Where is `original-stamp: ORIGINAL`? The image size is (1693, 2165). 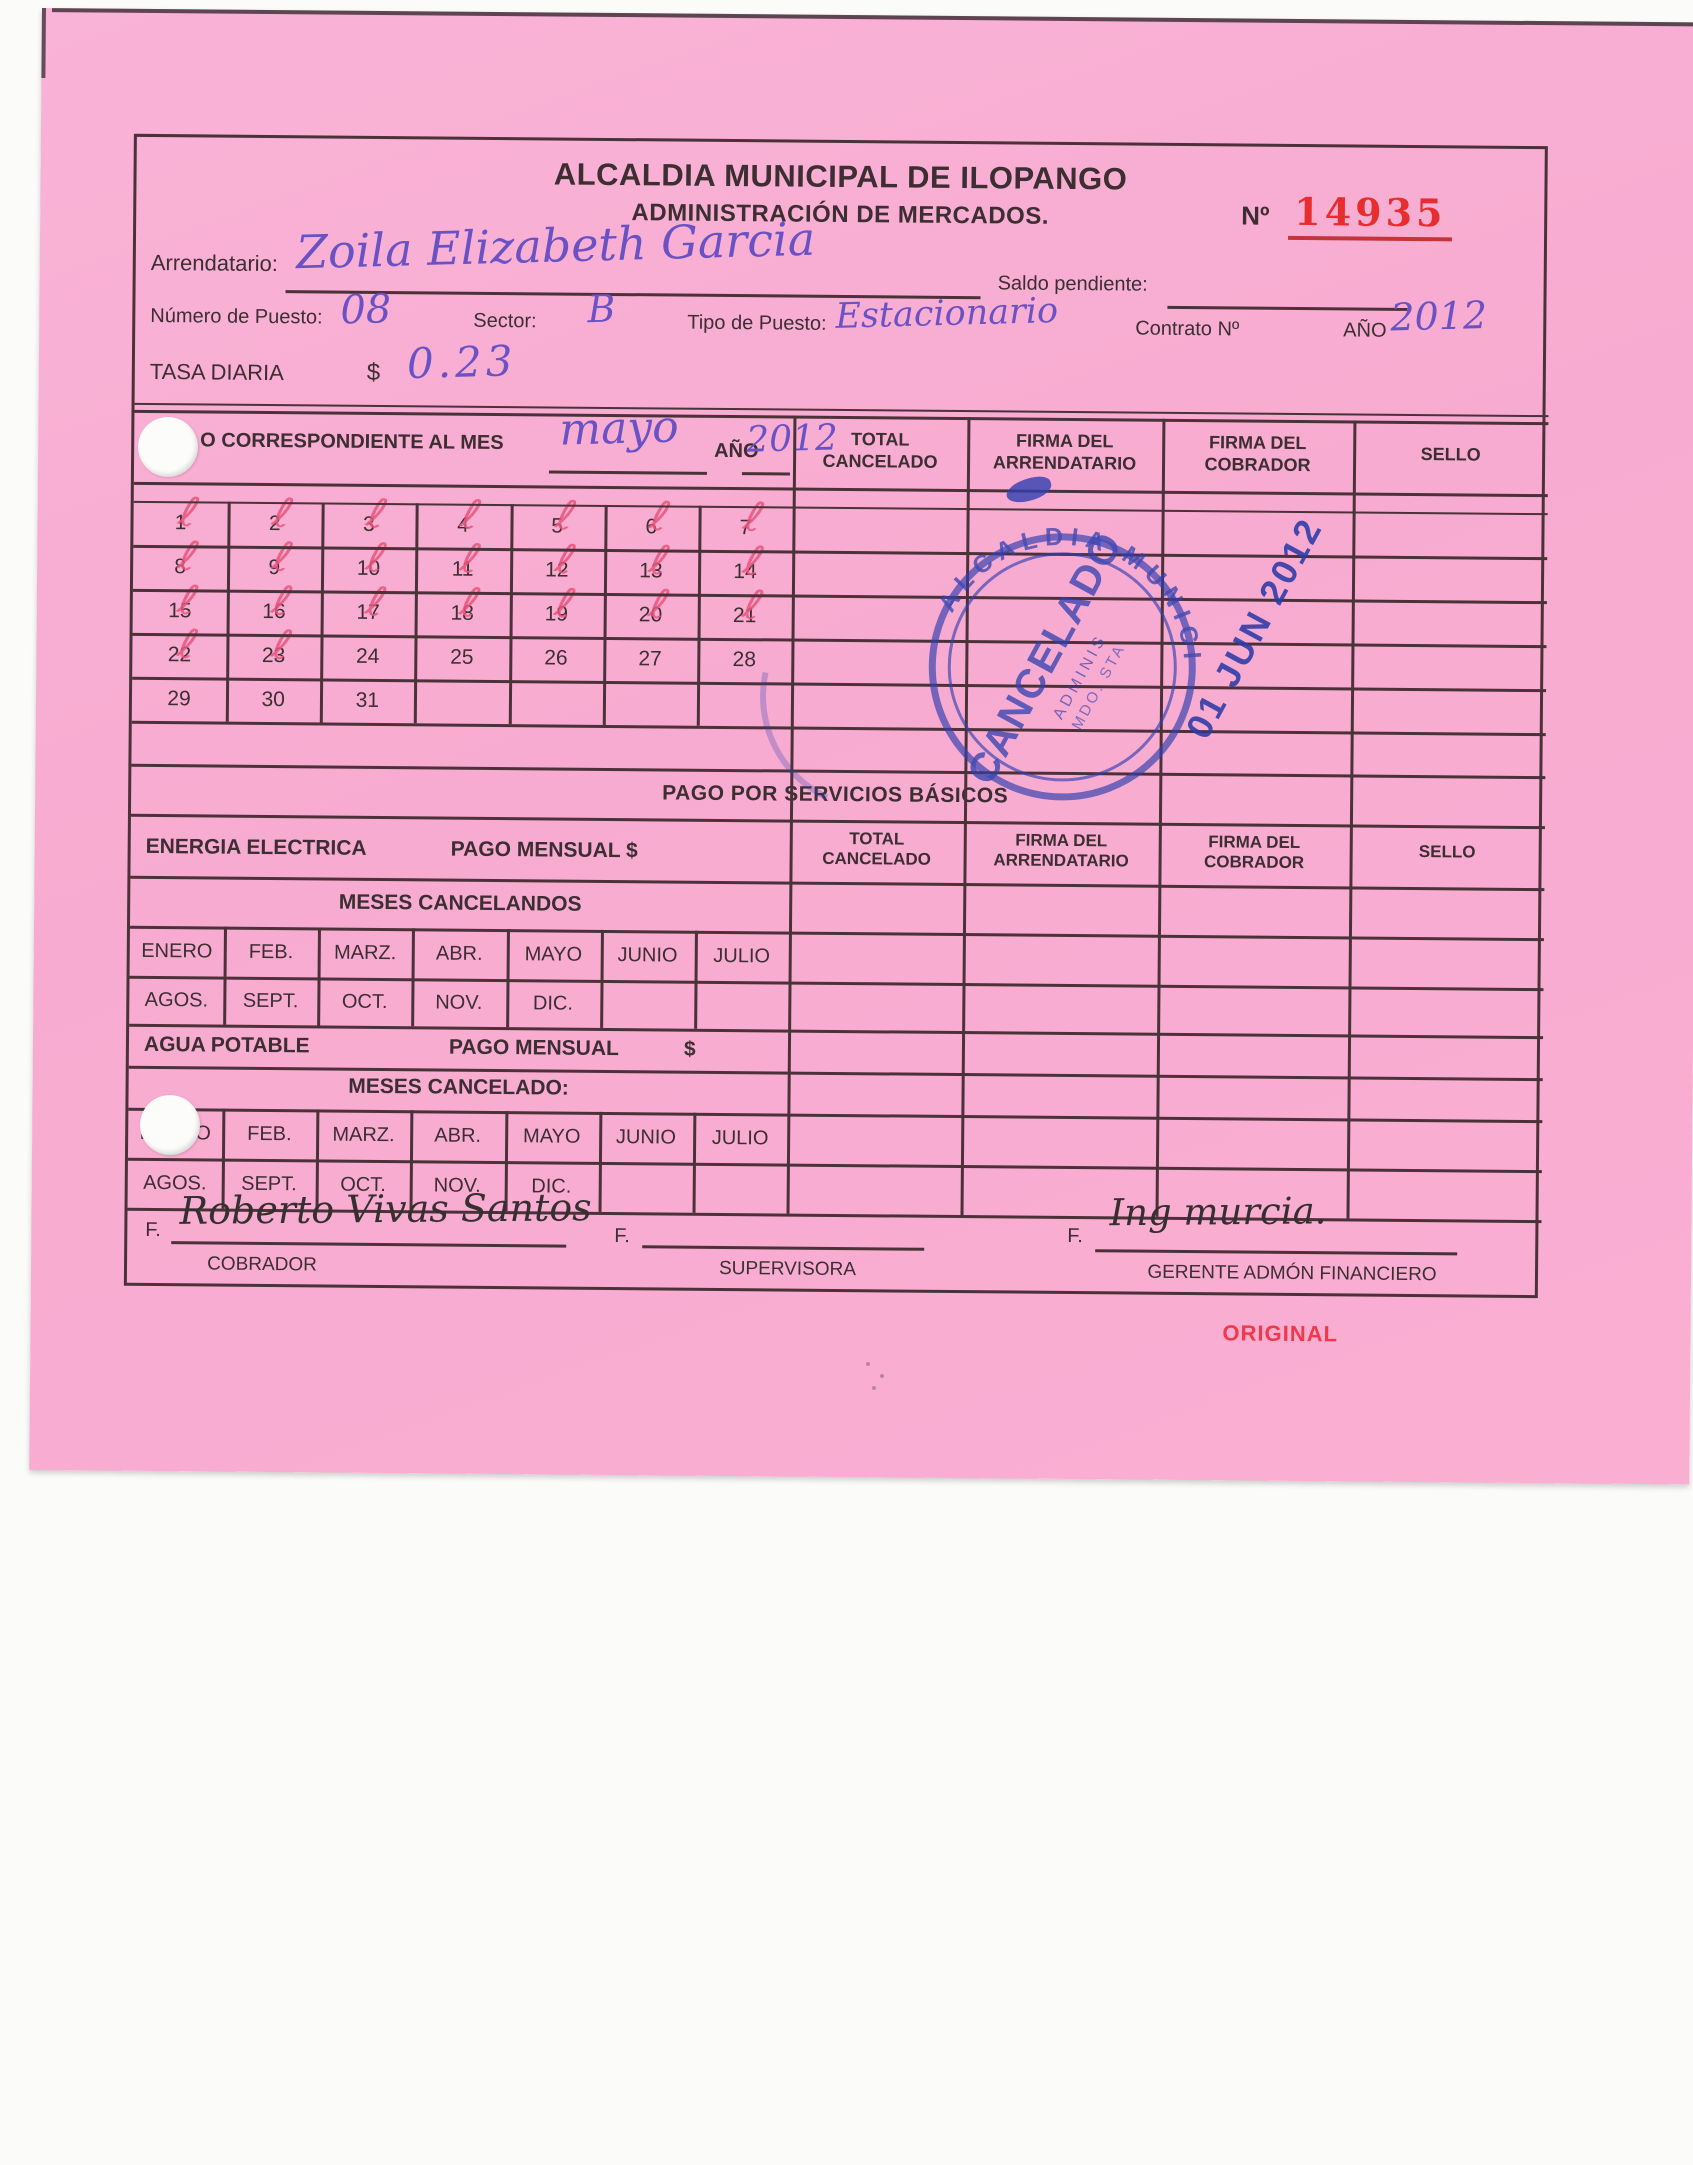
original-stamp: ORIGINAL is located at coordinates (1280, 1333).